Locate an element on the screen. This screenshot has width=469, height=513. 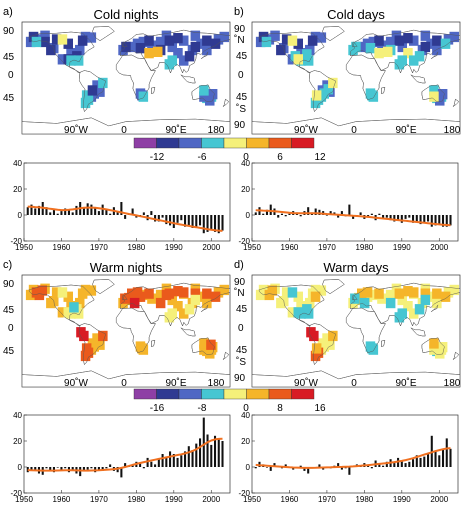
y-tick-label: 20 is located at coordinates (17, 189).